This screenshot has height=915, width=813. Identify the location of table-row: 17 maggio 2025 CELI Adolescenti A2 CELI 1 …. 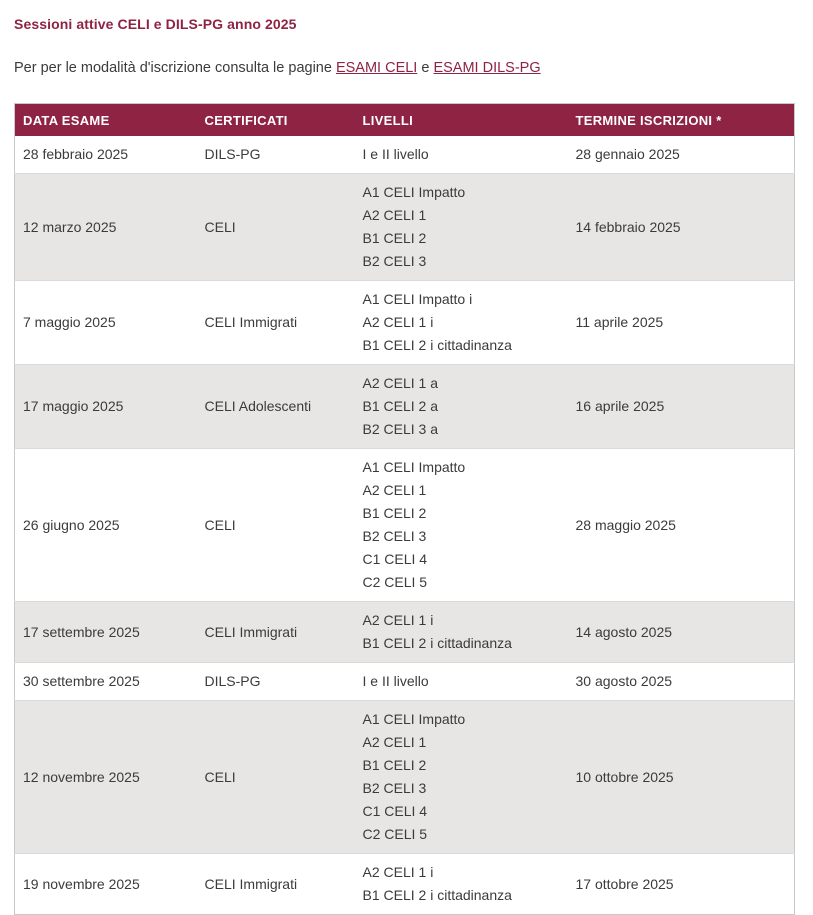
(404, 406).